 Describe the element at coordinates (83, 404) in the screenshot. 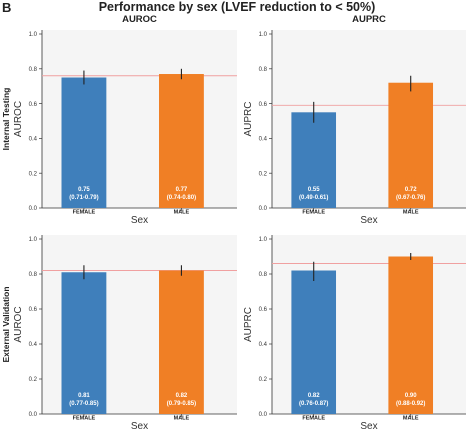

I see `bar-ci-label: (0.77-0.85)` at that location.